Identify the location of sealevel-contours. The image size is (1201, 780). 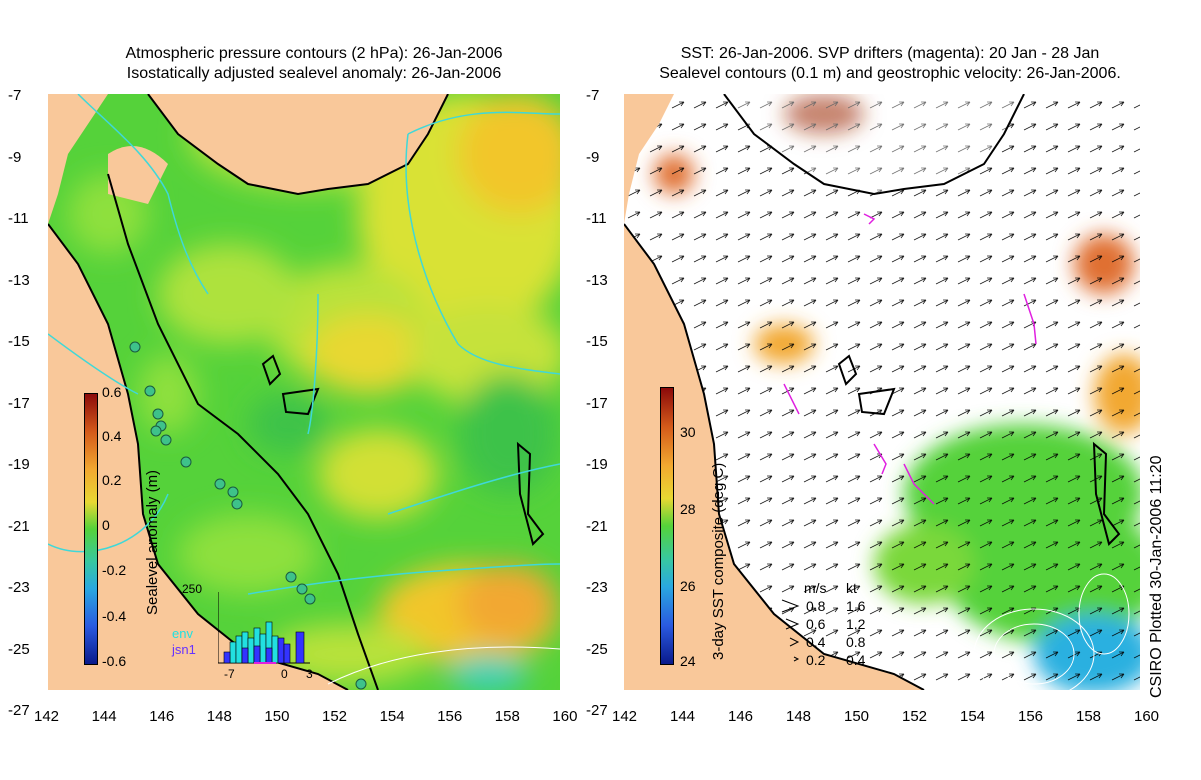
(1051, 631).